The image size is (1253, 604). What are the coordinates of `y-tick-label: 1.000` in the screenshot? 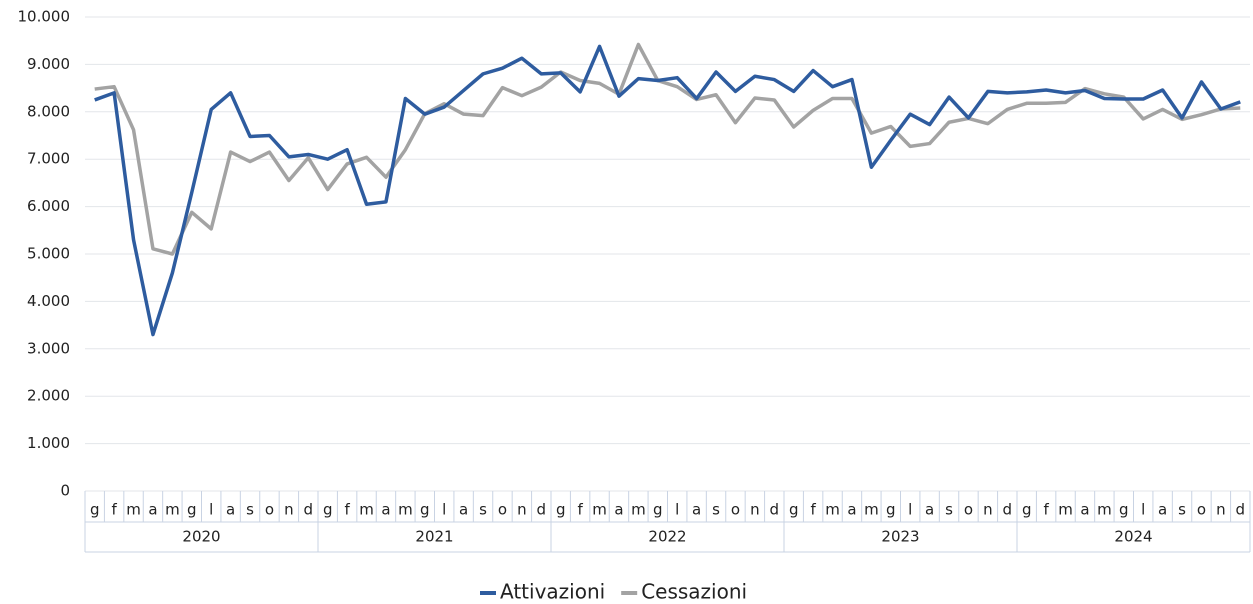 It's located at (48, 443).